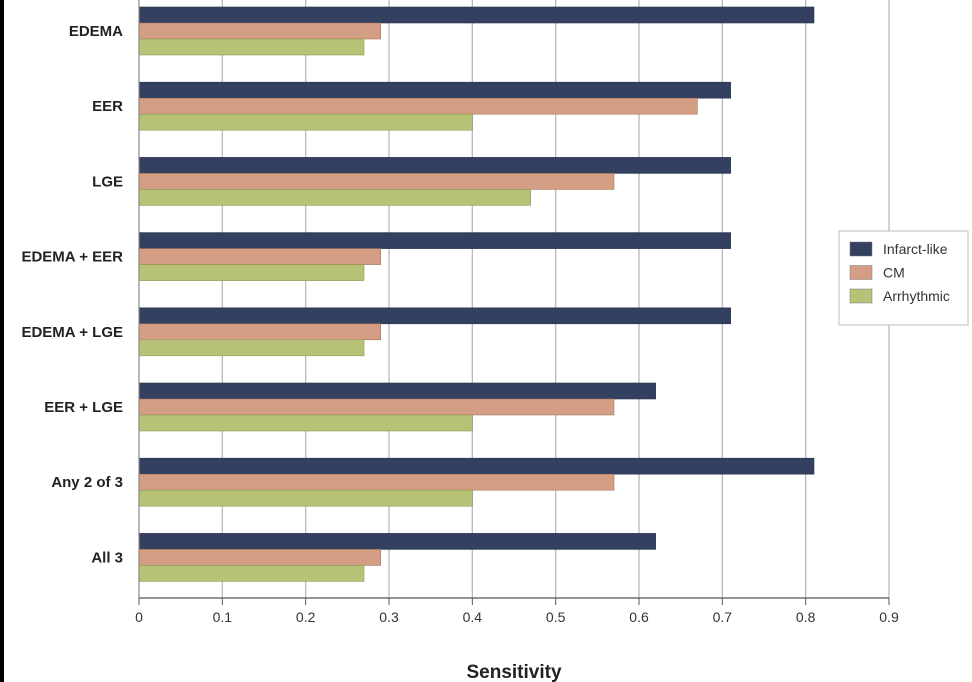 This screenshot has height=682, width=972. What do you see at coordinates (513, 672) in the screenshot?
I see `x-axis-label: Sensitivity` at bounding box center [513, 672].